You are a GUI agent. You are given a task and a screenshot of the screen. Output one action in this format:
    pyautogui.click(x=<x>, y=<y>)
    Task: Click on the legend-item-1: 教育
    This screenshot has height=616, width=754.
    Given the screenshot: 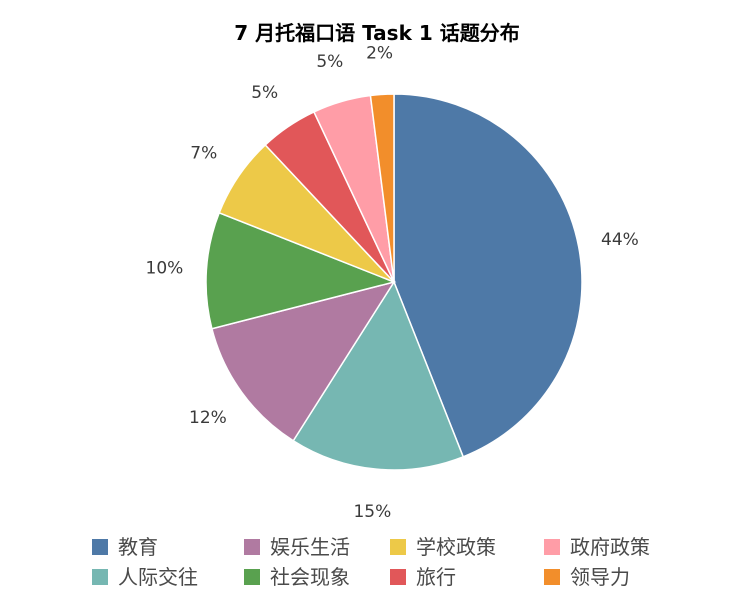 What is the action you would take?
    pyautogui.click(x=125, y=547)
    